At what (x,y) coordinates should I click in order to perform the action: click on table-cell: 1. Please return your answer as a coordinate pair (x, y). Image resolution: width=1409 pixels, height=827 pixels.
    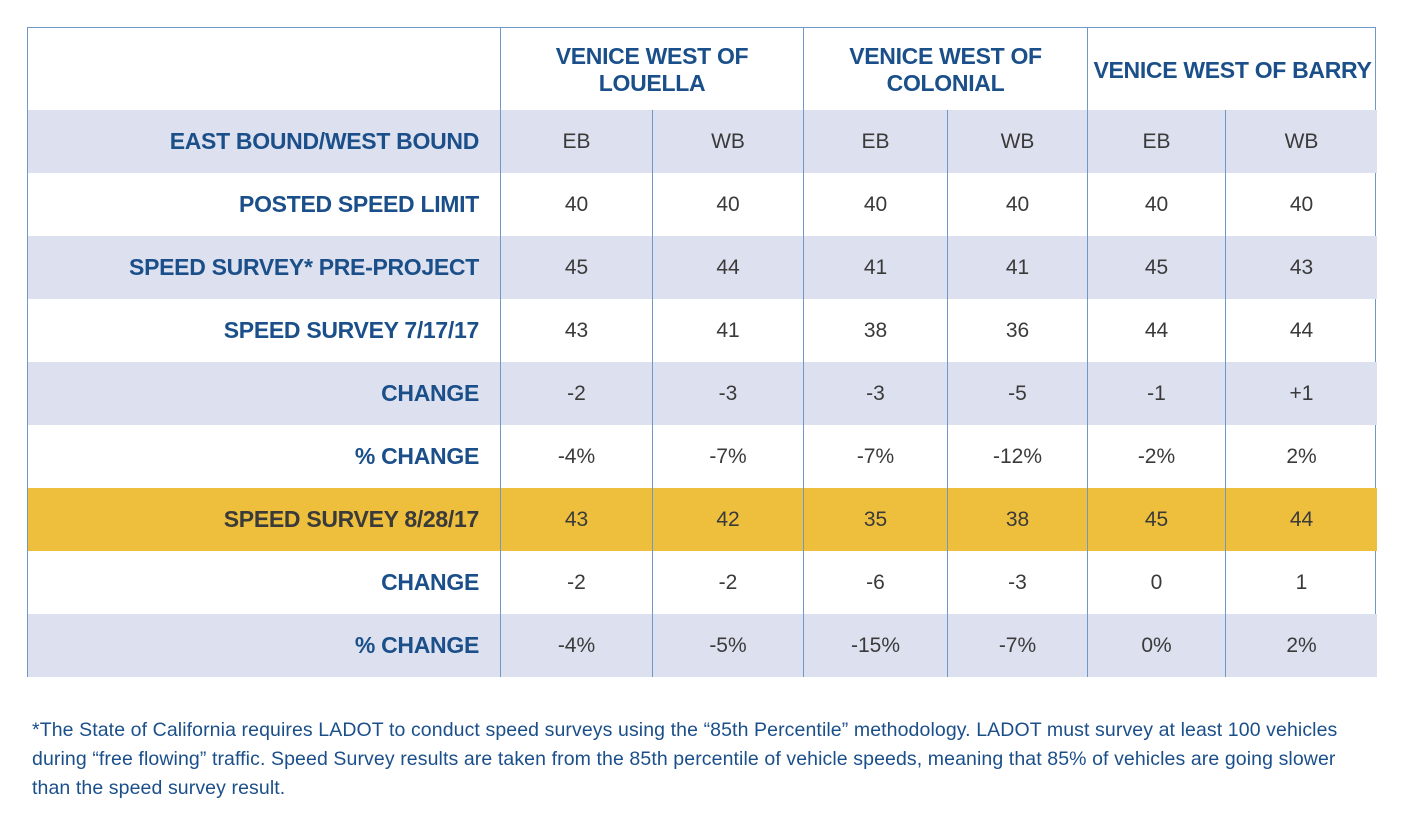
    Looking at the image, I should click on (1301, 582).